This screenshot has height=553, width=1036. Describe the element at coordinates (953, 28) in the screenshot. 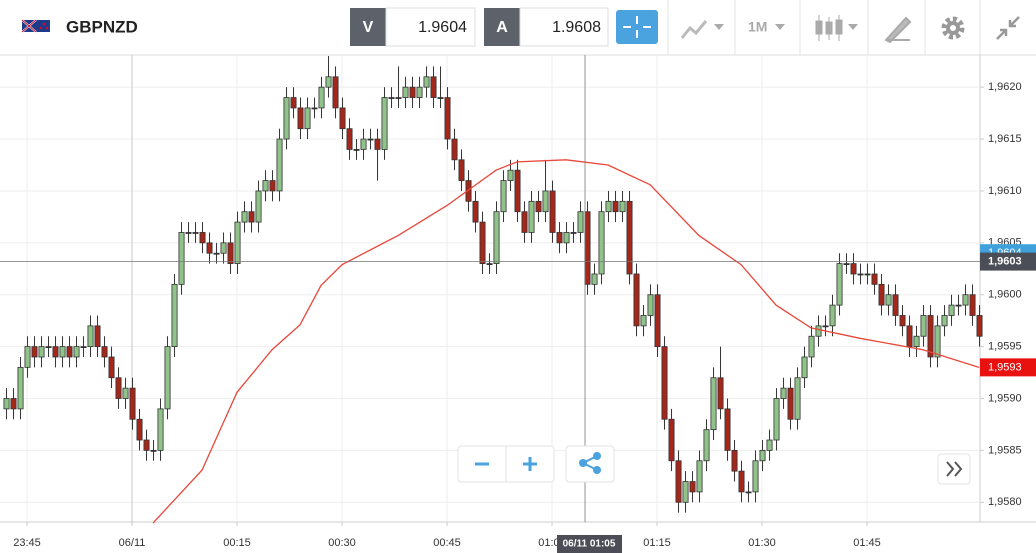

I see `settings-button` at that location.